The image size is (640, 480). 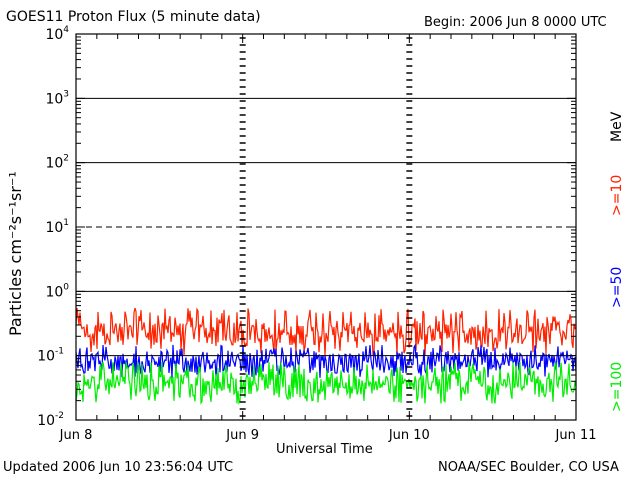 I want to click on begin-time: Begin: 2006 Jun 8 0000 UTC, so click(x=515, y=22).